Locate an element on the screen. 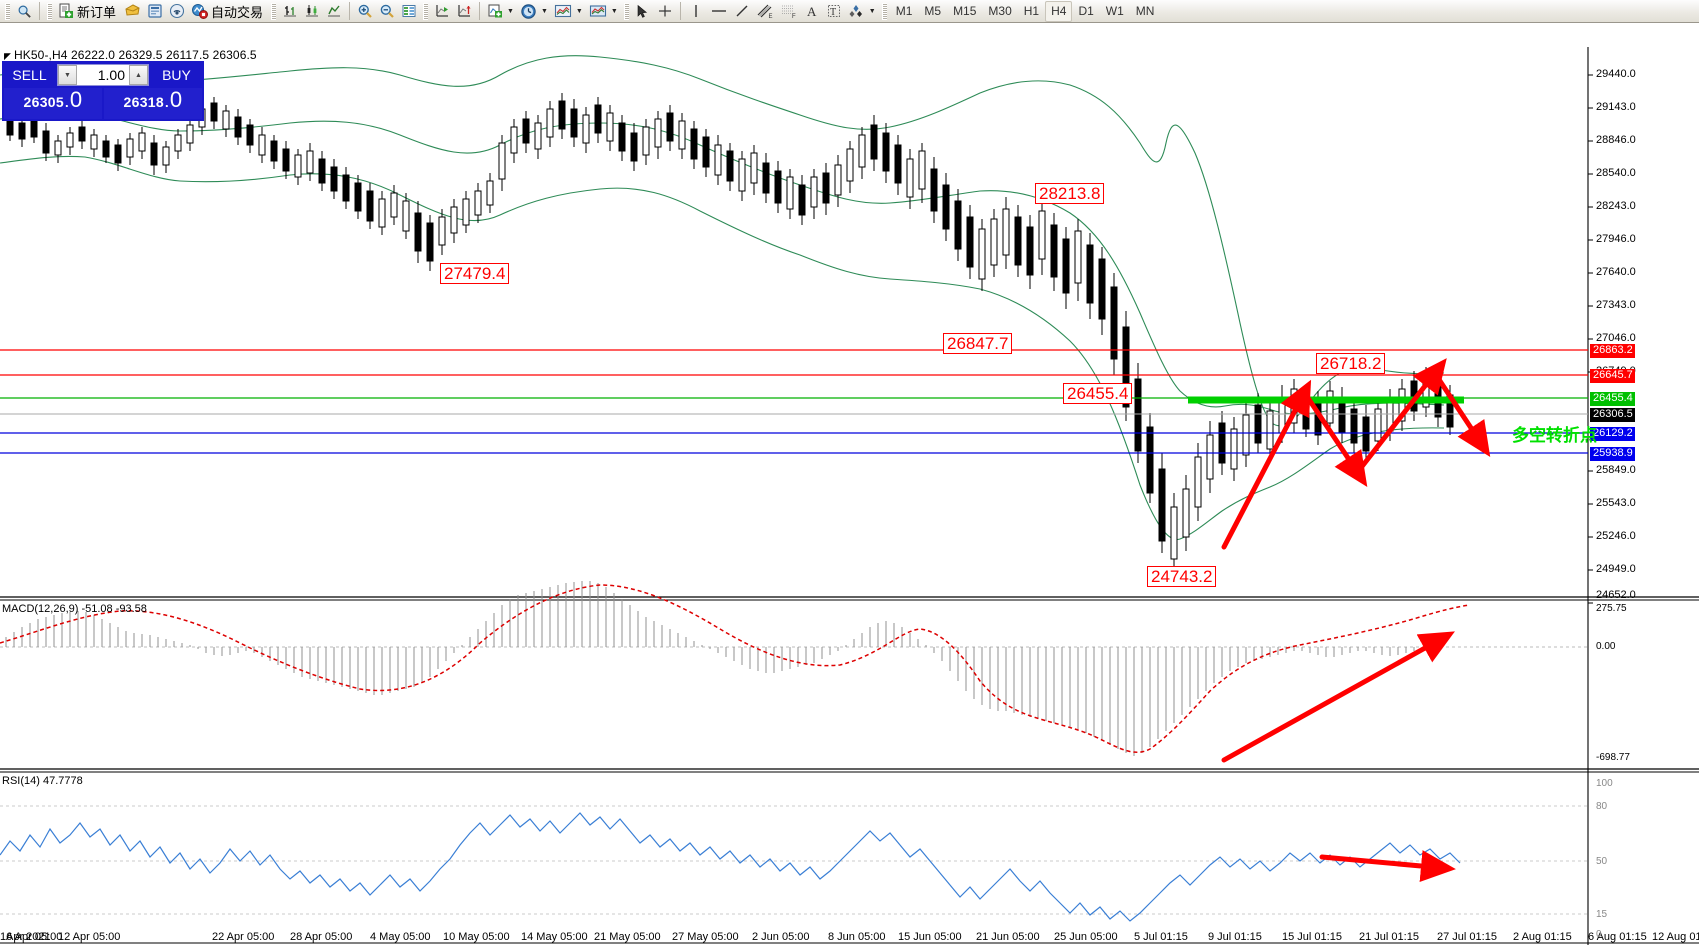 The height and width of the screenshot is (945, 1699). price-chip-25938: 25938.9 is located at coordinates (1612, 454).